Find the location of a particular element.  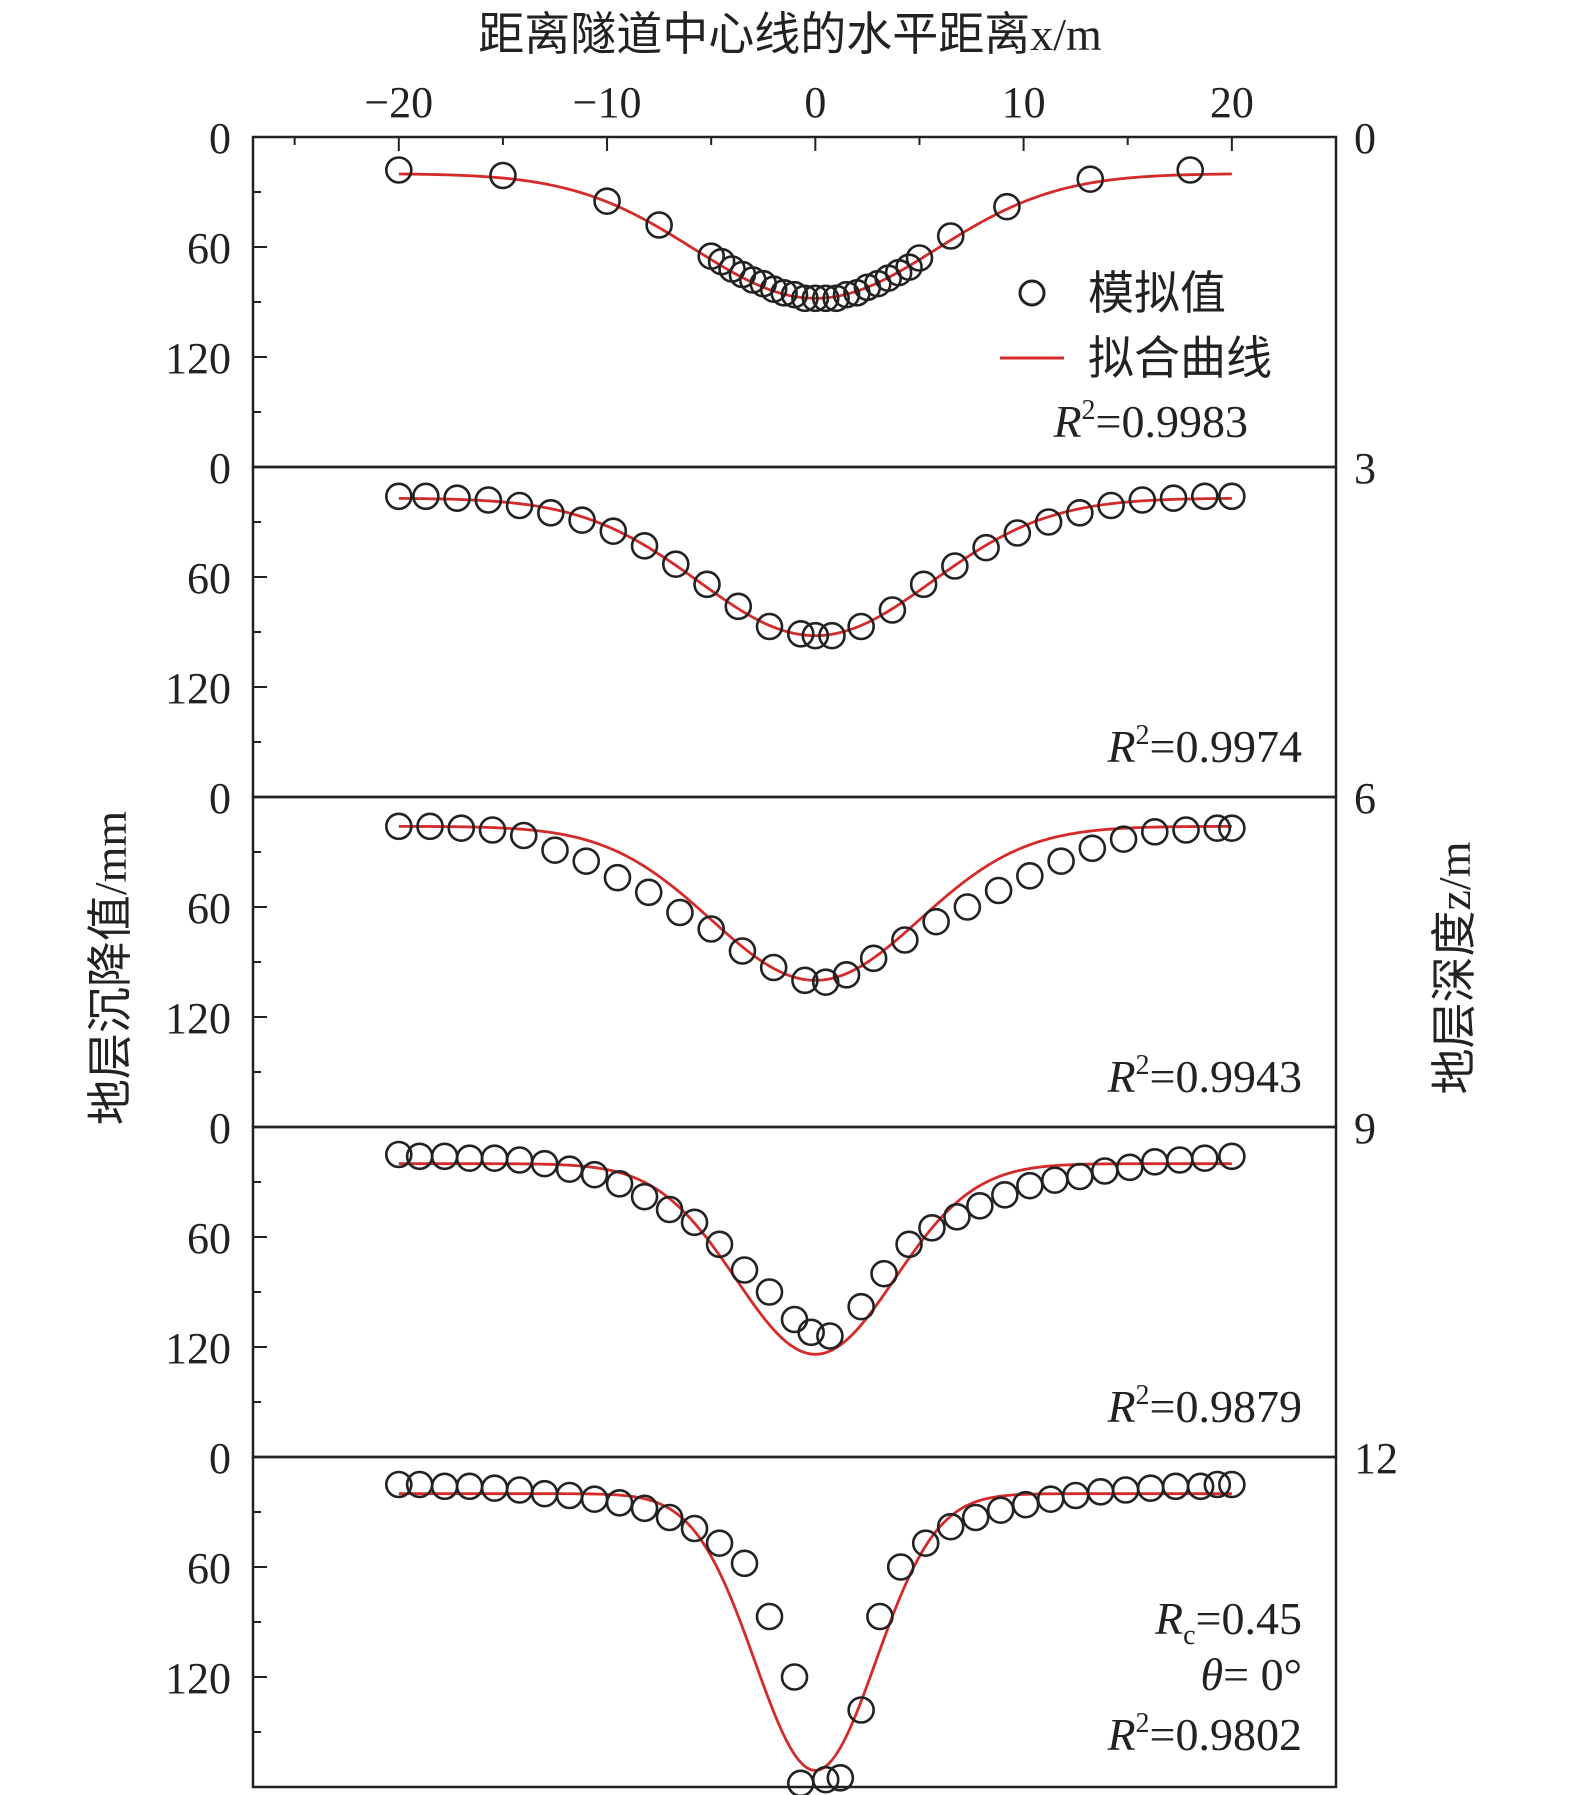

panel-0: 0 60 120 R2=0.9983 is located at coordinates (751, 291).